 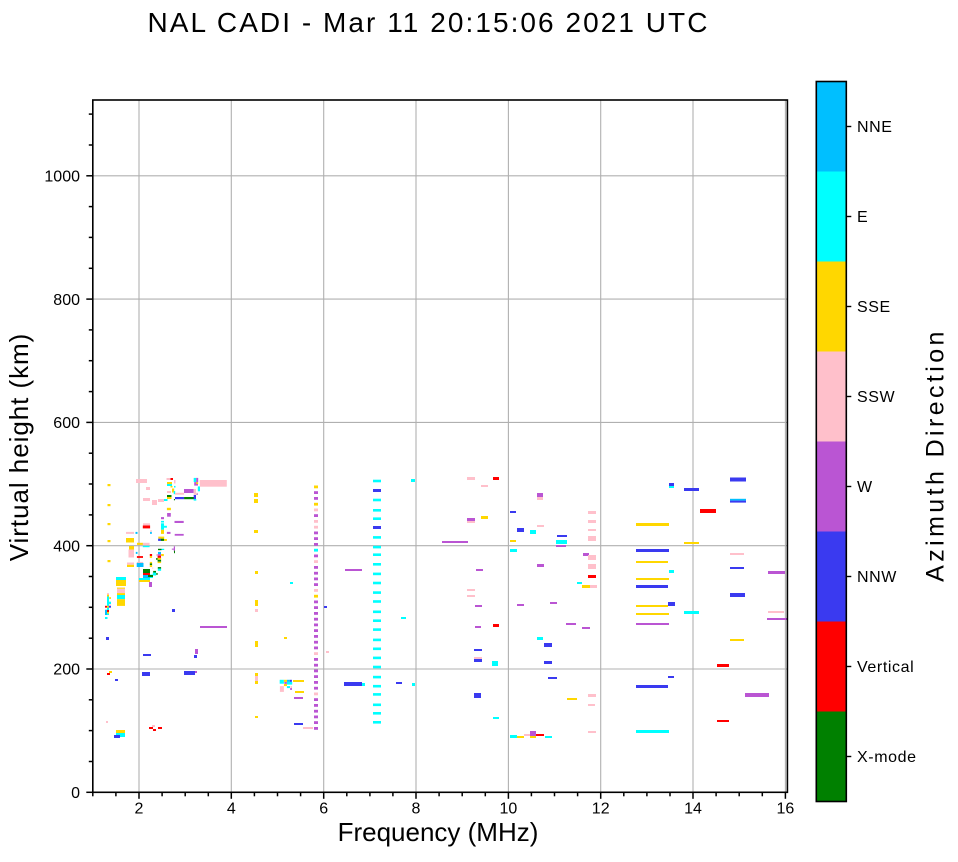 What do you see at coordinates (601, 809) in the screenshot?
I see `svg-text: 12` at bounding box center [601, 809].